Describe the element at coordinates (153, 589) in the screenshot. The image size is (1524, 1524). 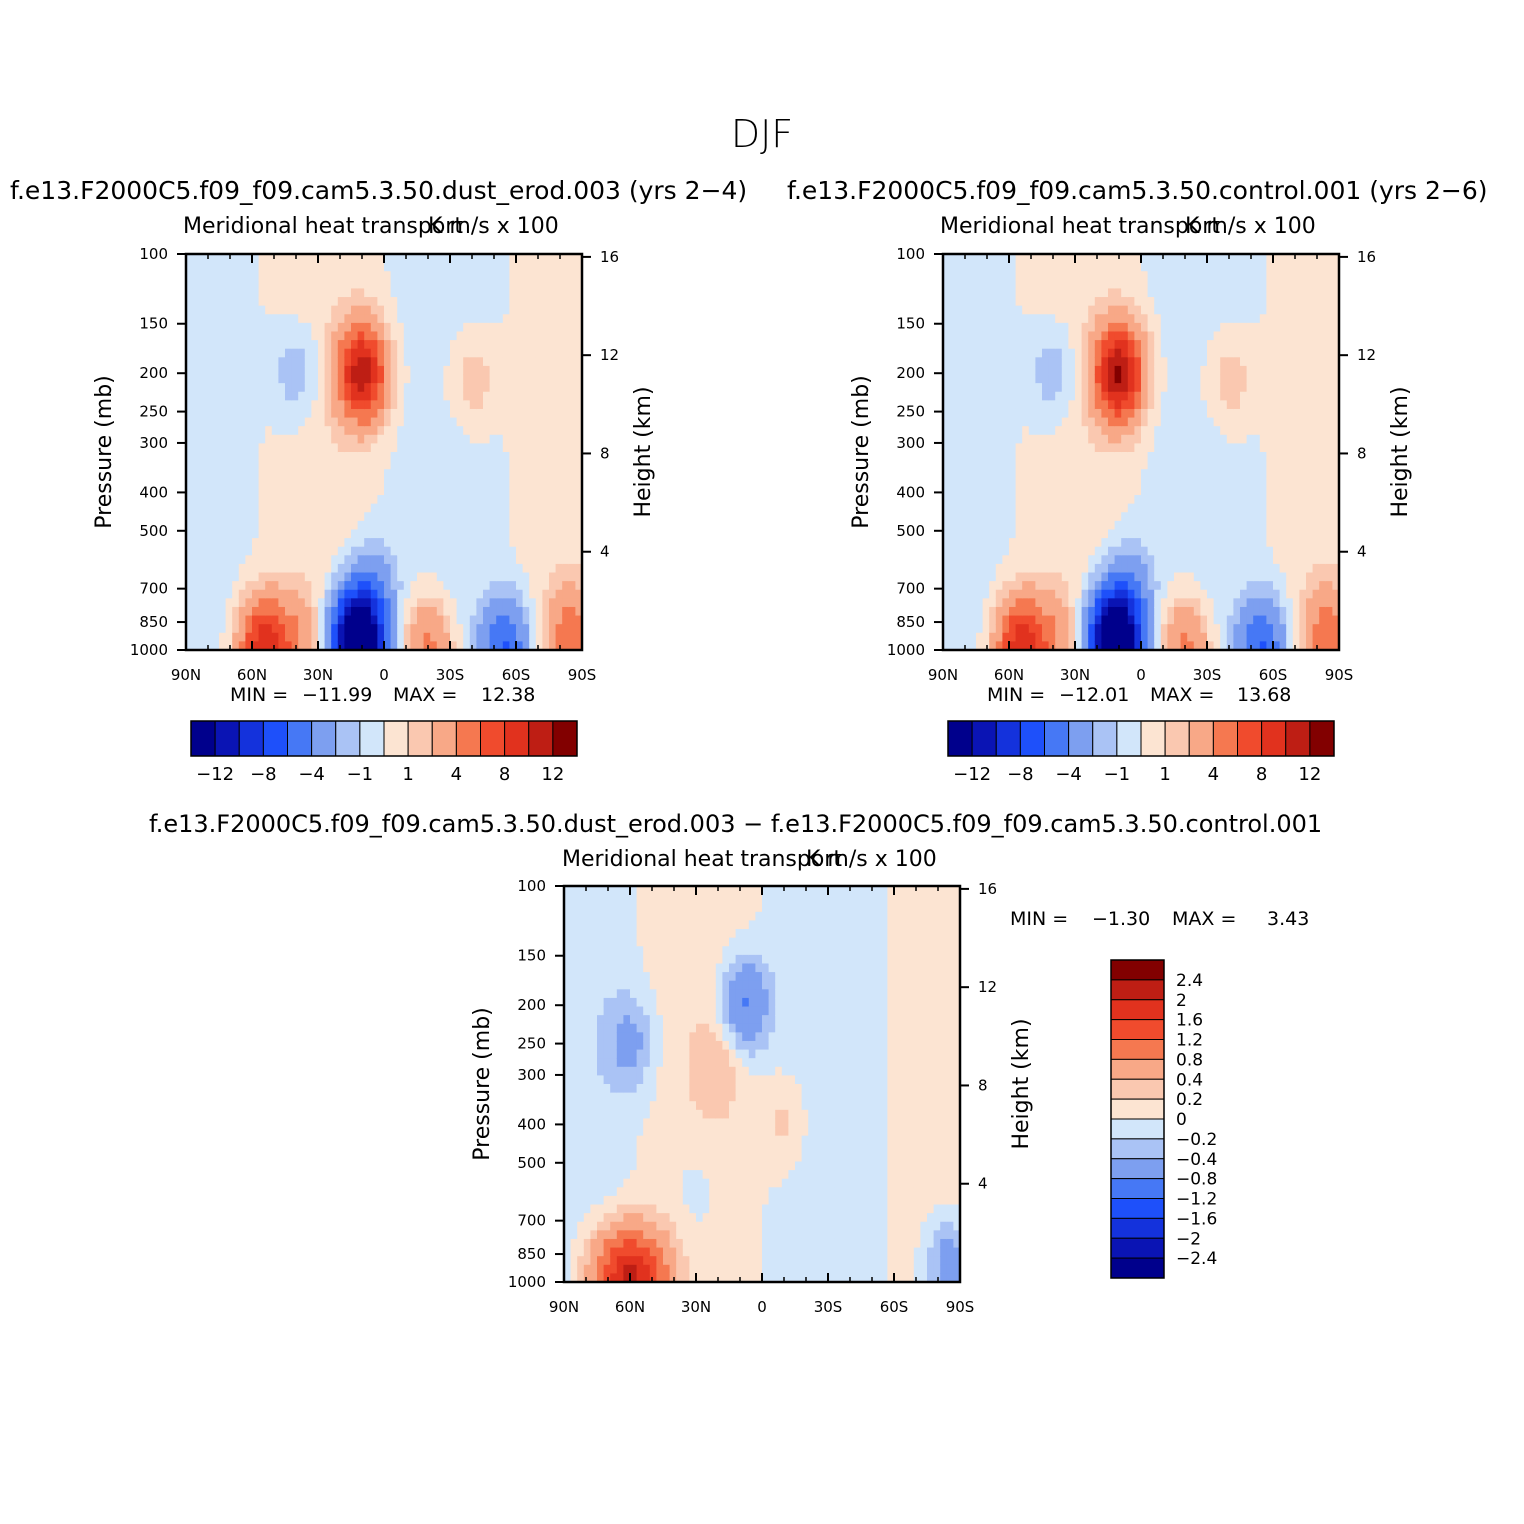
I see `y-tick-label: 700` at that location.